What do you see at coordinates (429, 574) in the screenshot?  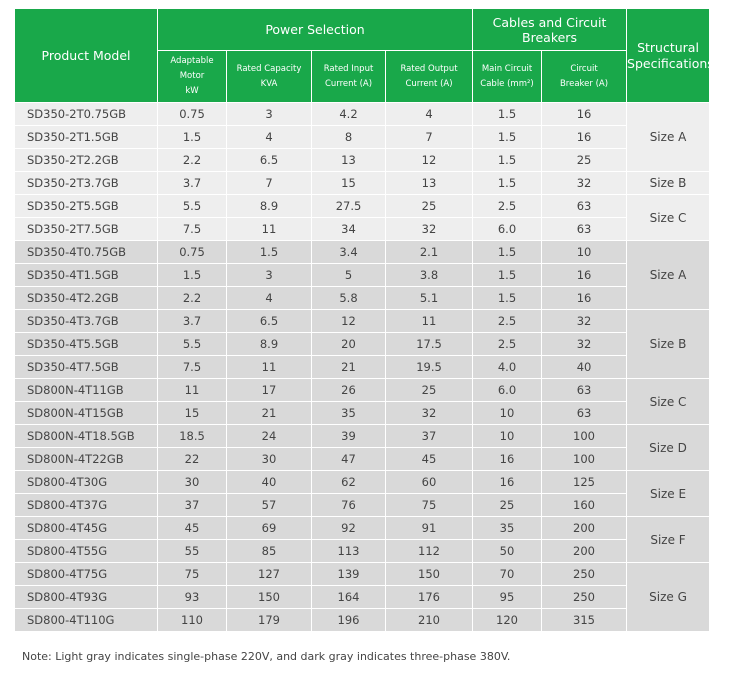 I see `value-cell: 150` at bounding box center [429, 574].